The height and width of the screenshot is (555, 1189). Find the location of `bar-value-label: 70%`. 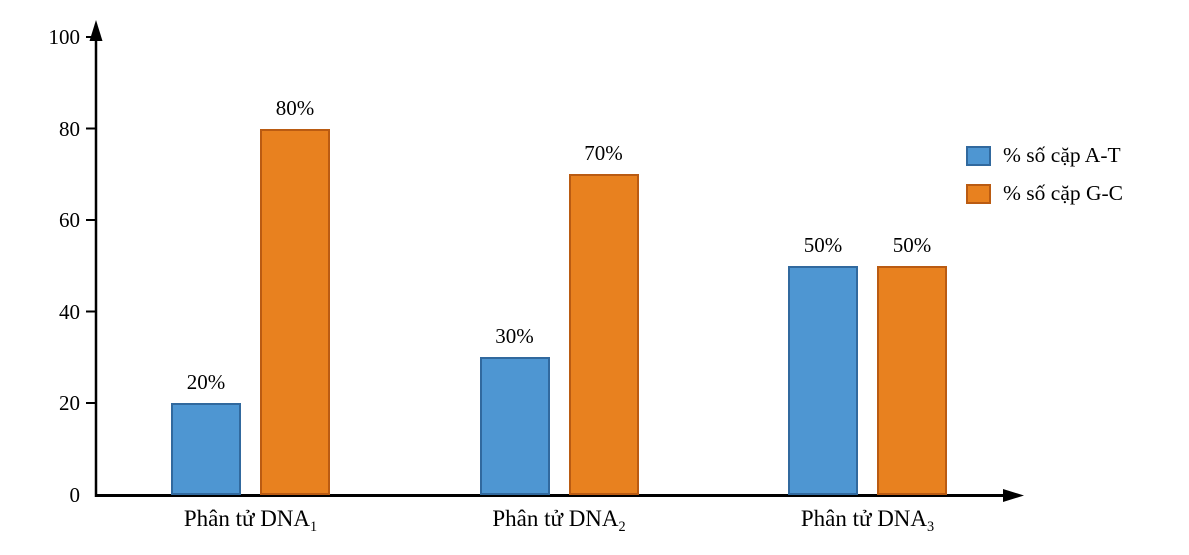

bar-value-label: 70% is located at coordinates (603, 153).